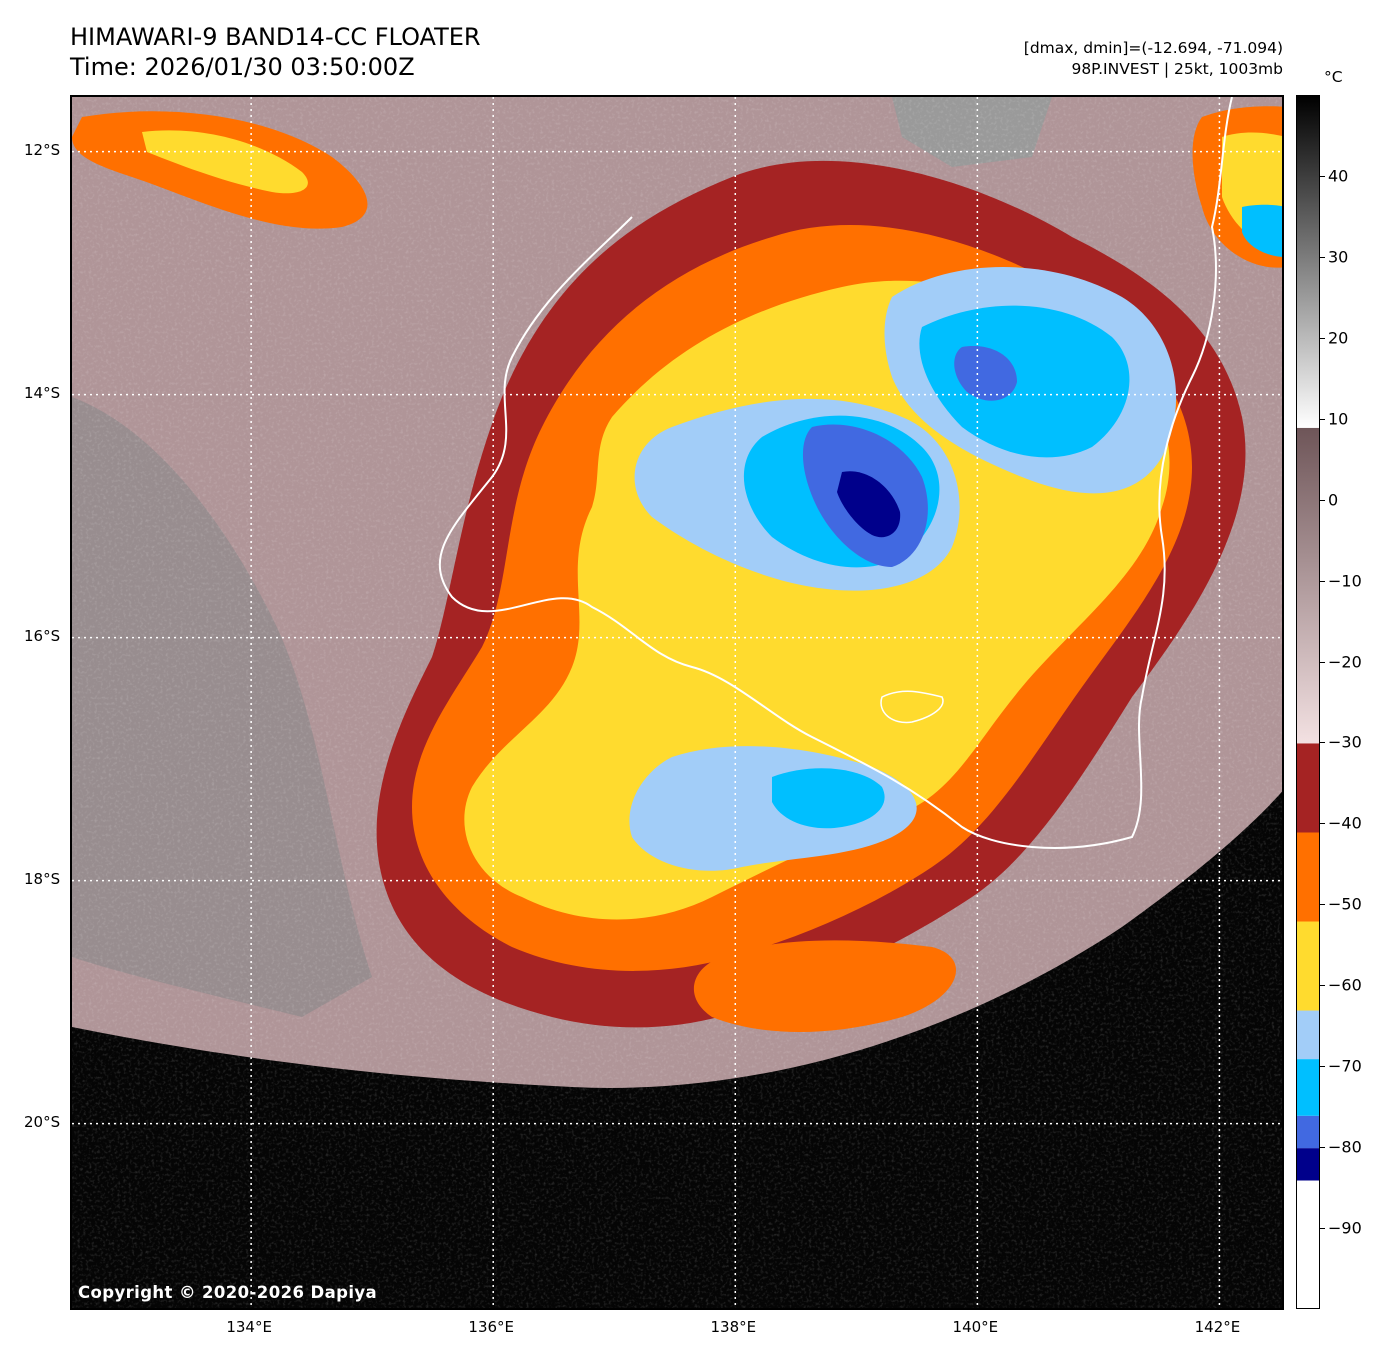 The image size is (1388, 1359). I want to click on colorbar-gradient-high, so click(1308, 262).